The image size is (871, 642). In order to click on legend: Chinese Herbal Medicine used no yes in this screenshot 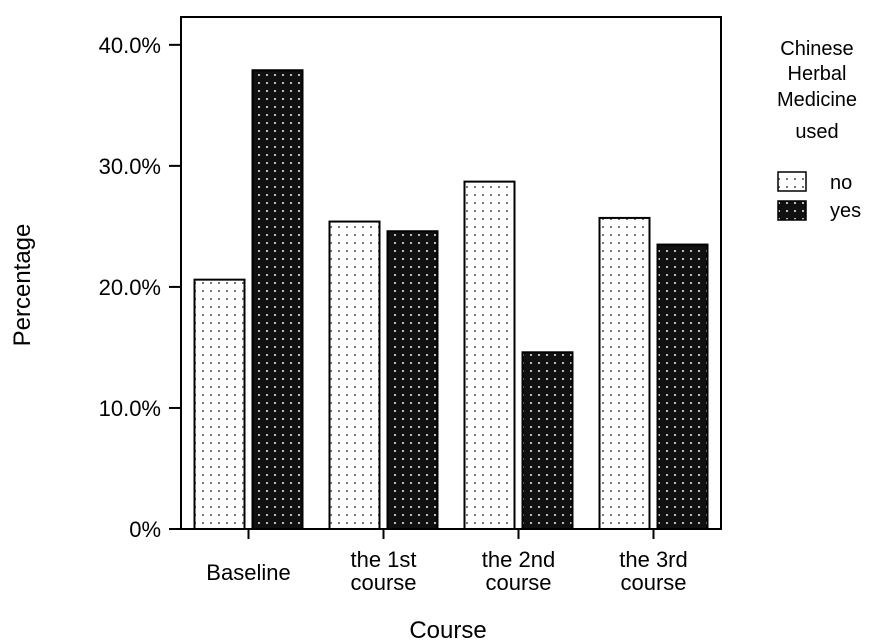, I will do `click(819, 130)`.